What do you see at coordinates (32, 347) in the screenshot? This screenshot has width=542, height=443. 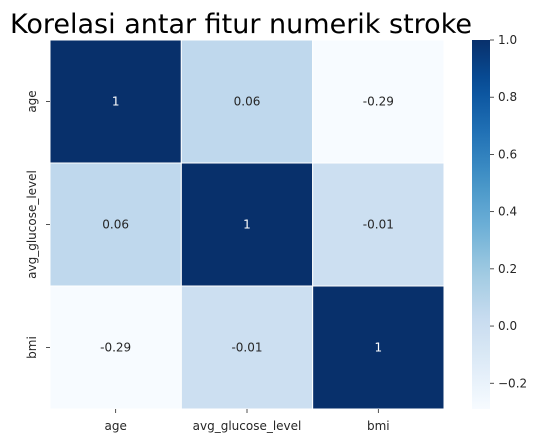 I see `y-tick-label: bmi` at bounding box center [32, 347].